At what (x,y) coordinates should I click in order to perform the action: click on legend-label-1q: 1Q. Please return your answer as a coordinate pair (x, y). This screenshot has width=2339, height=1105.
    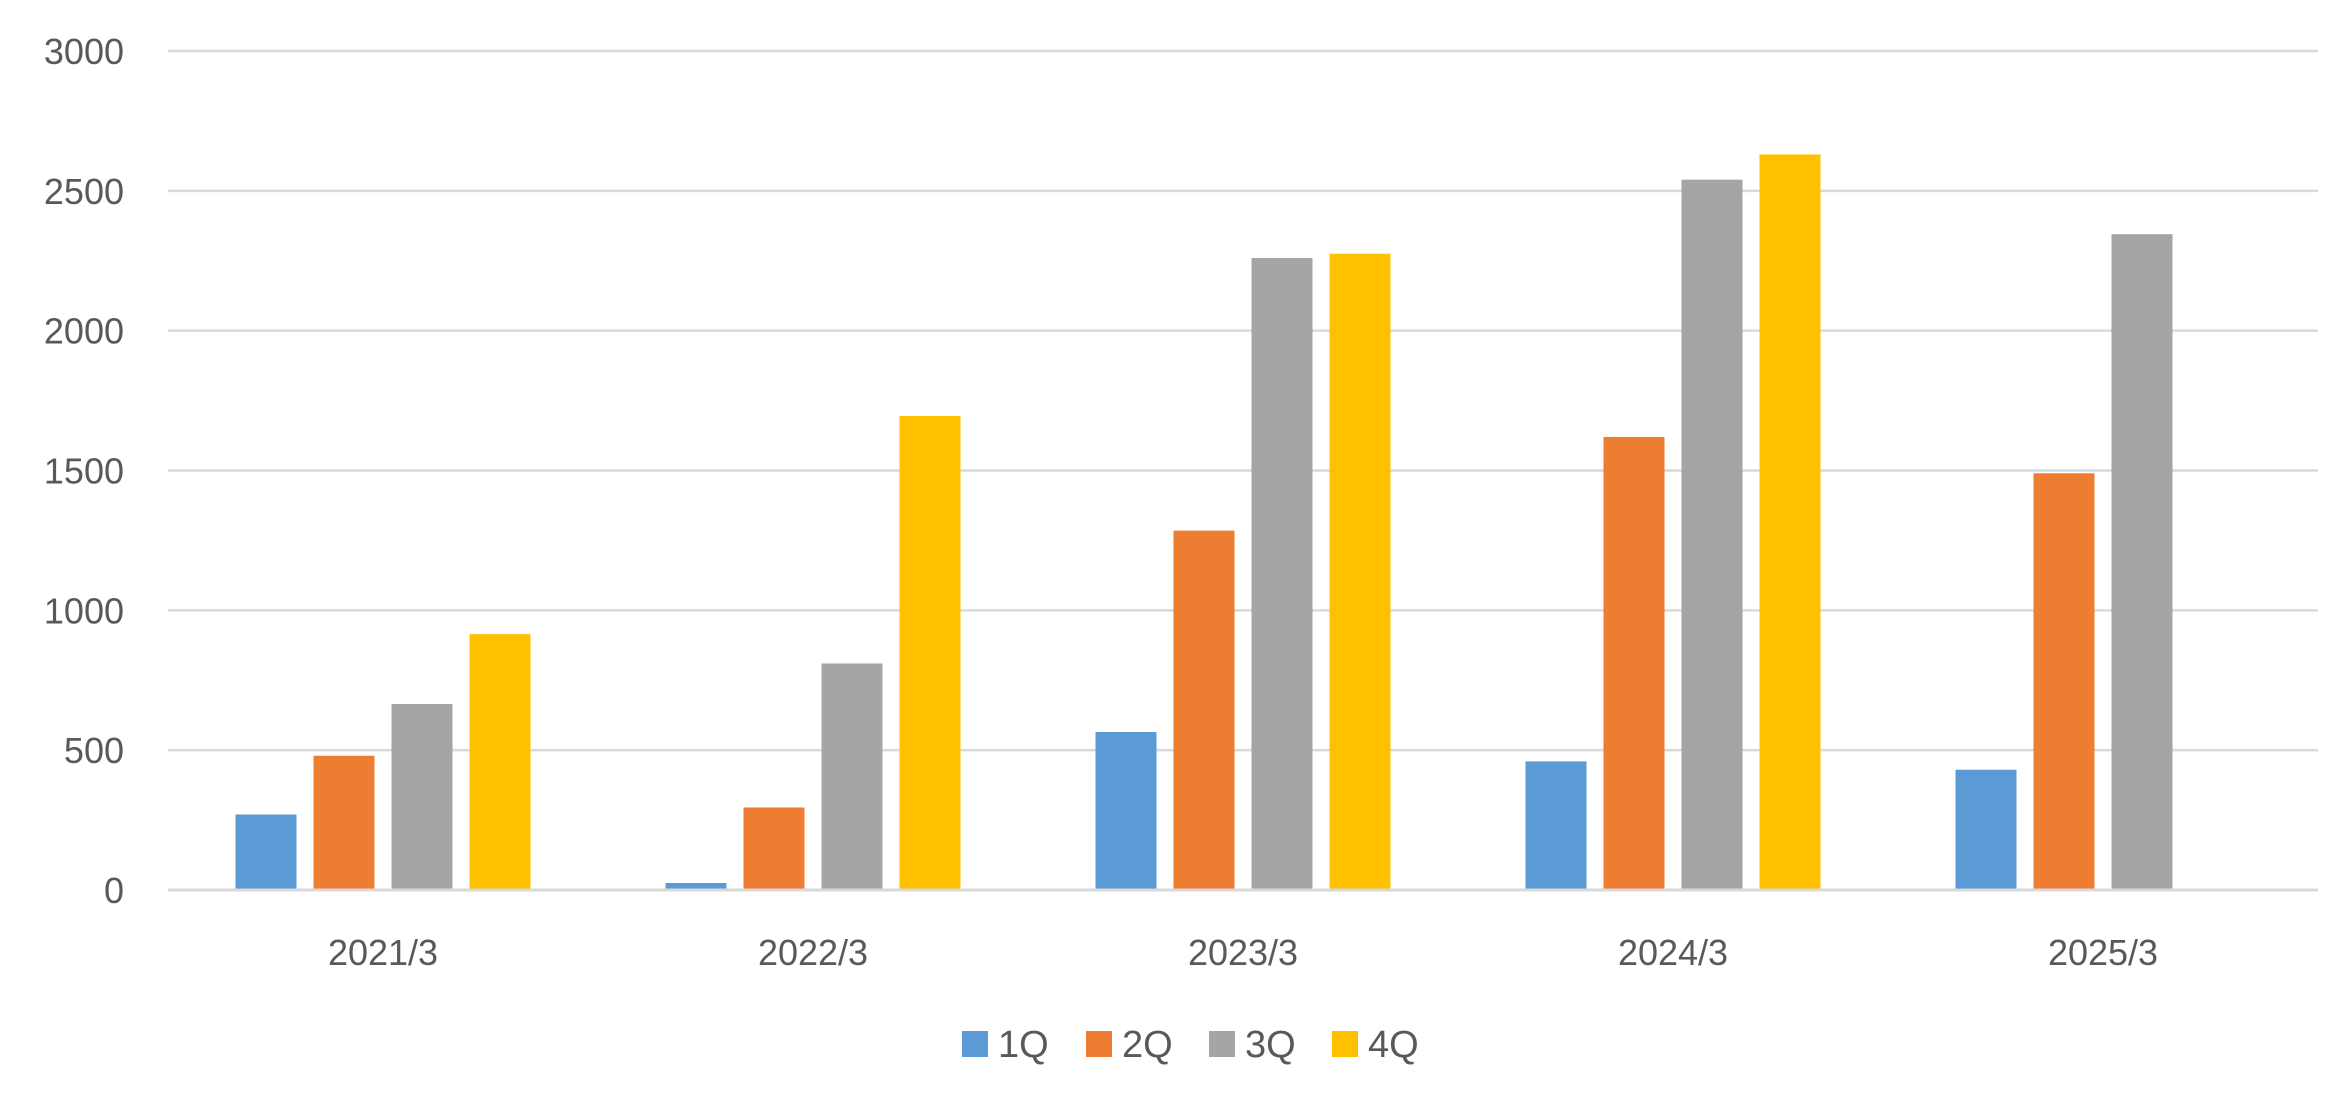
    Looking at the image, I should click on (1023, 1045).